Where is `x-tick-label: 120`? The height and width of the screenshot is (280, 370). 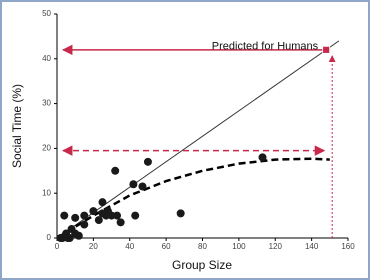 x-tick-label: 120 is located at coordinates (276, 246).